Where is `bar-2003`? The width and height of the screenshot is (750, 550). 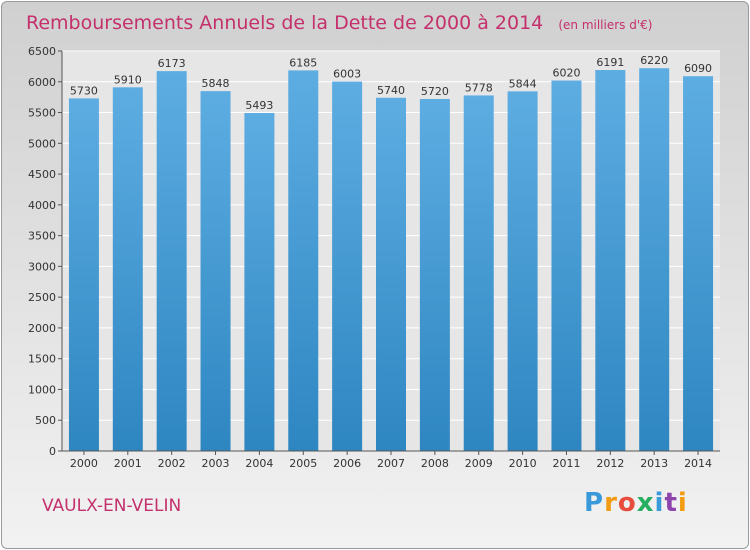
bar-2003 is located at coordinates (215, 271).